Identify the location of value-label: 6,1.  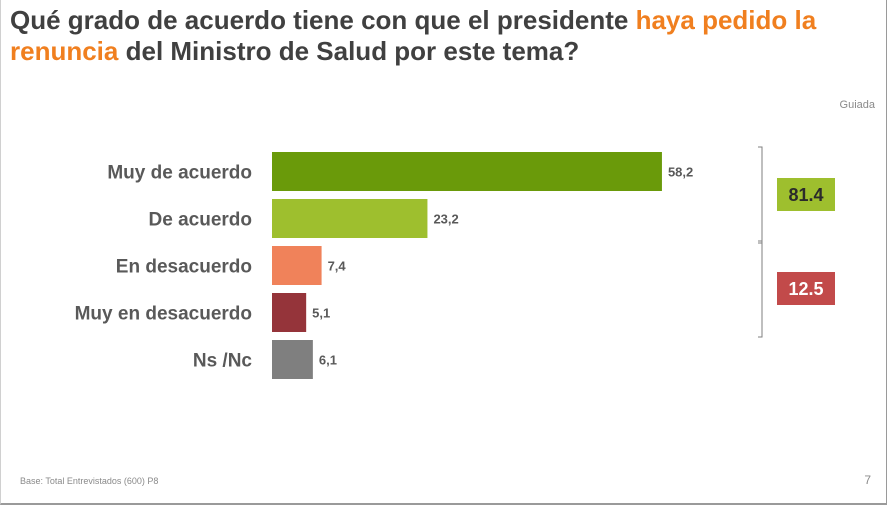
(328, 360).